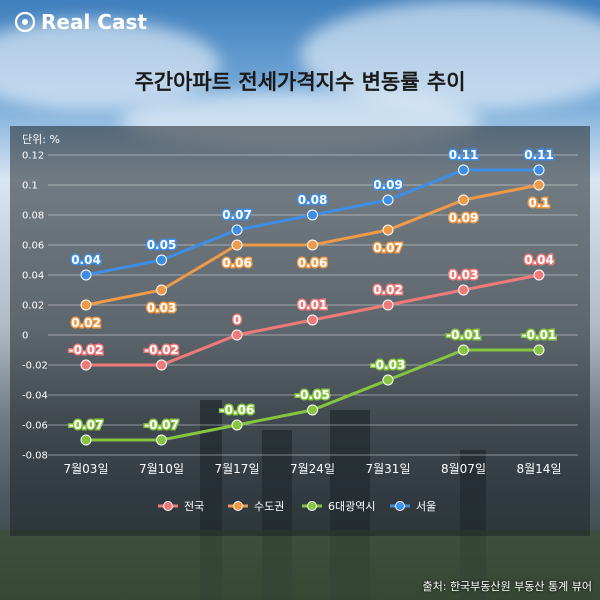 The height and width of the screenshot is (600, 600). I want to click on y-tick-label: -0.04, so click(35, 396).